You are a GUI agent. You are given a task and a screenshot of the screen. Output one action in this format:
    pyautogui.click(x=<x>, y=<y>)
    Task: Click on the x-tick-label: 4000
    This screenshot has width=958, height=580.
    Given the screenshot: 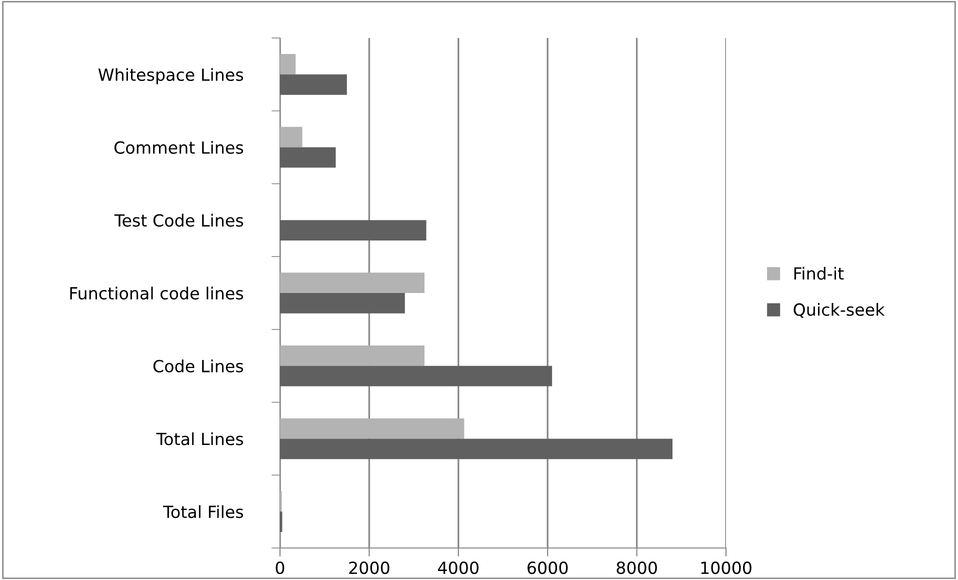 What is the action you would take?
    pyautogui.click(x=458, y=567)
    